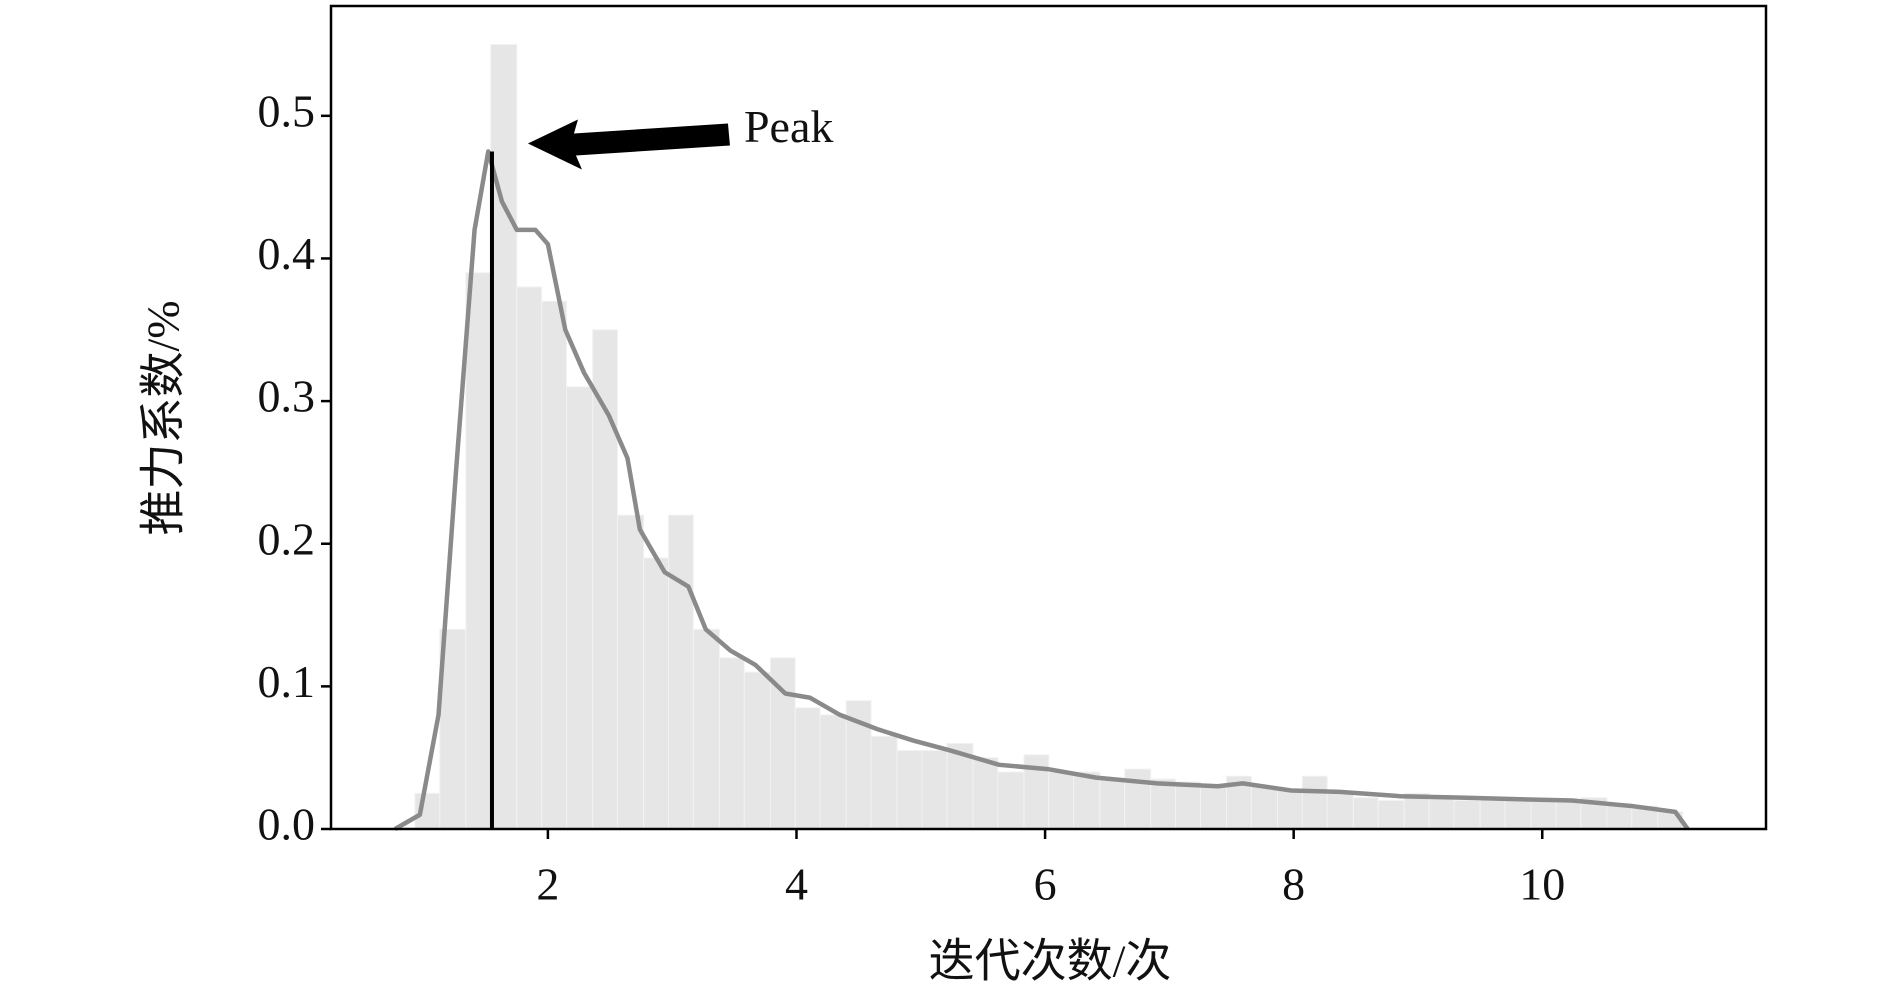 The height and width of the screenshot is (992, 1890). I want to click on x-tick-label: 8, so click(1293, 884).